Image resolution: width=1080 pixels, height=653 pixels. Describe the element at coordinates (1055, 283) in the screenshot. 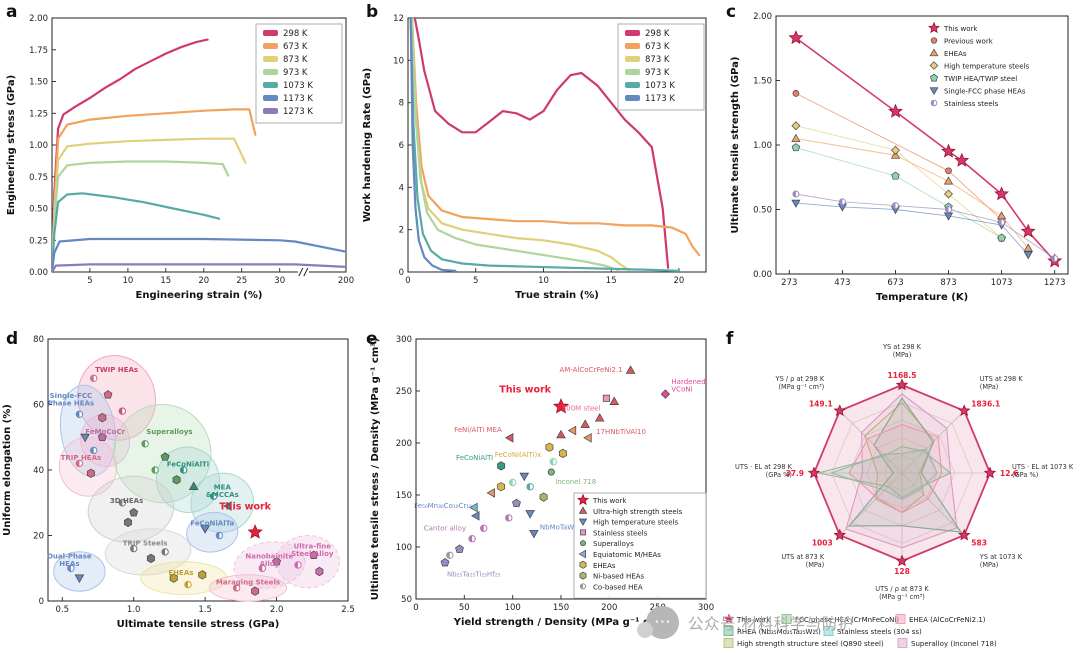

I see `svg-text: 1273` at that location.